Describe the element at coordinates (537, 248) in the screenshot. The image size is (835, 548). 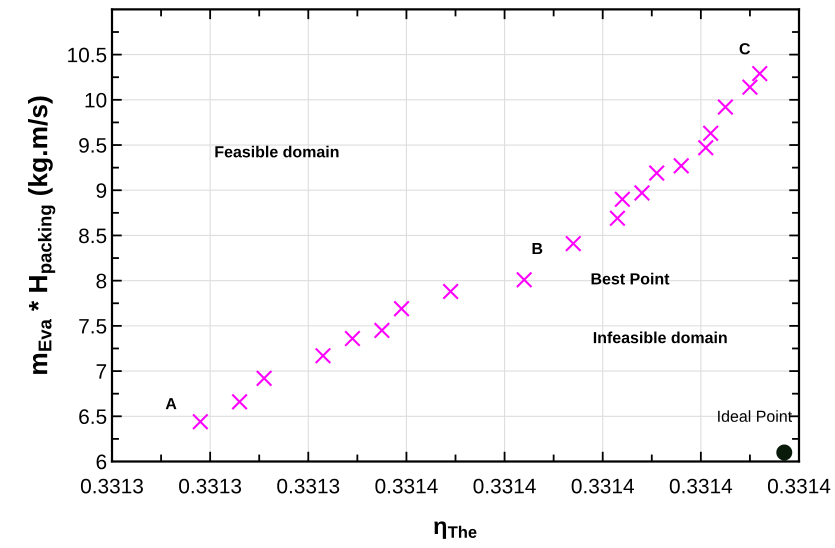
I see `annotation: B` at that location.